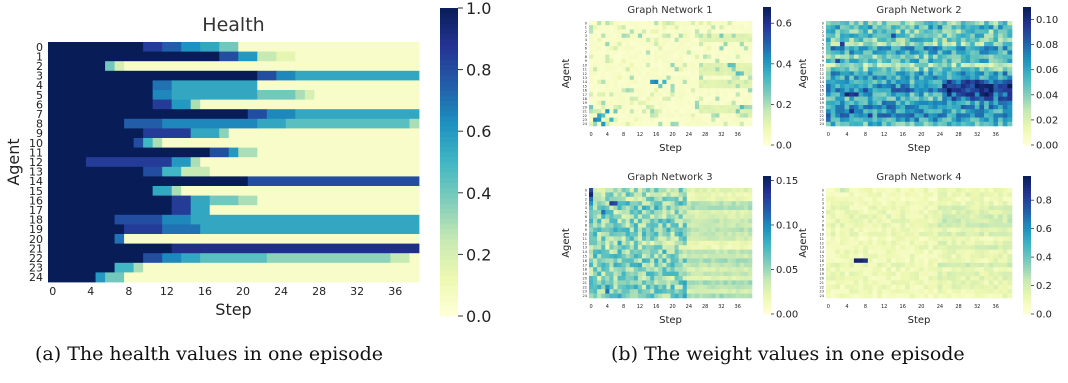 The height and width of the screenshot is (383, 1068). I want to click on health-colorbar, so click(451, 162).